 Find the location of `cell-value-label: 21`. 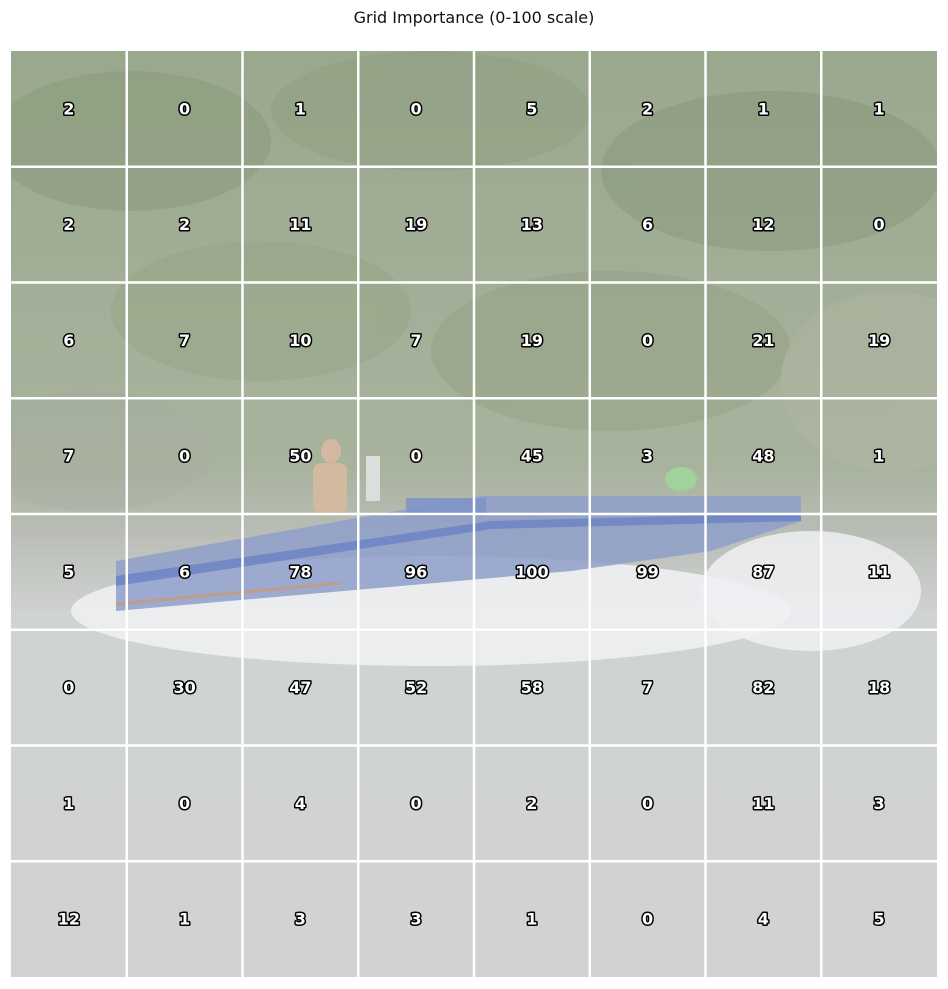

cell-value-label: 21 is located at coordinates (763, 340).